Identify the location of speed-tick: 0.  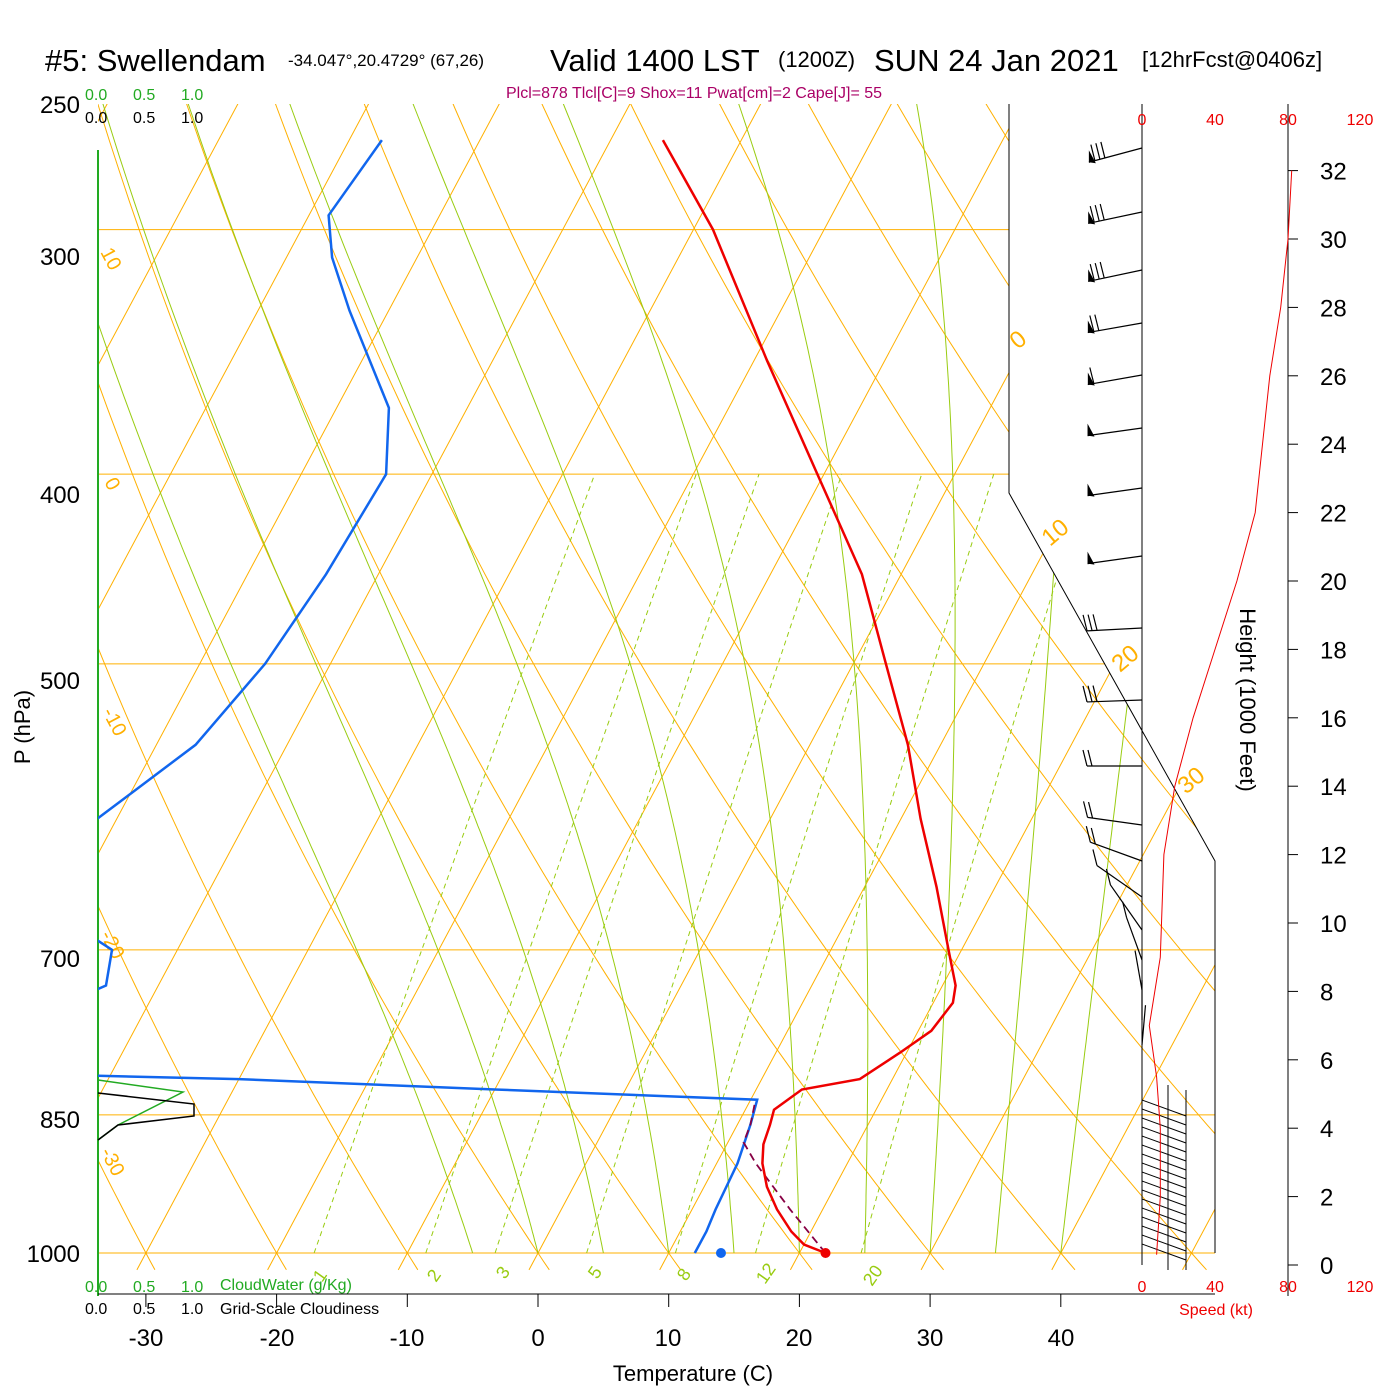
(1142, 120).